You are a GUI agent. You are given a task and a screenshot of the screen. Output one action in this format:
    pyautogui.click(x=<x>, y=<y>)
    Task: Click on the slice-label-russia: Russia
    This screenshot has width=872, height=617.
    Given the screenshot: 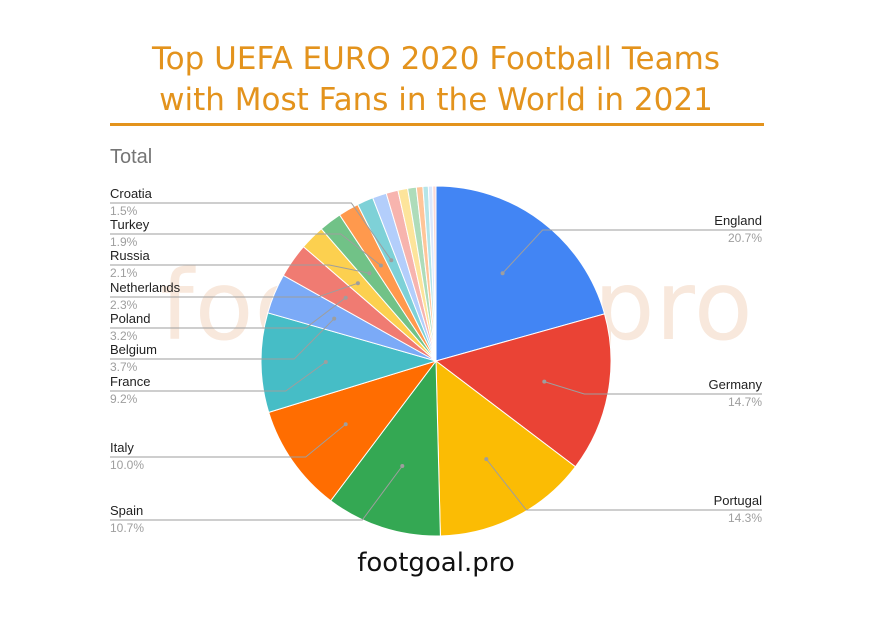 What is the action you would take?
    pyautogui.click(x=130, y=255)
    